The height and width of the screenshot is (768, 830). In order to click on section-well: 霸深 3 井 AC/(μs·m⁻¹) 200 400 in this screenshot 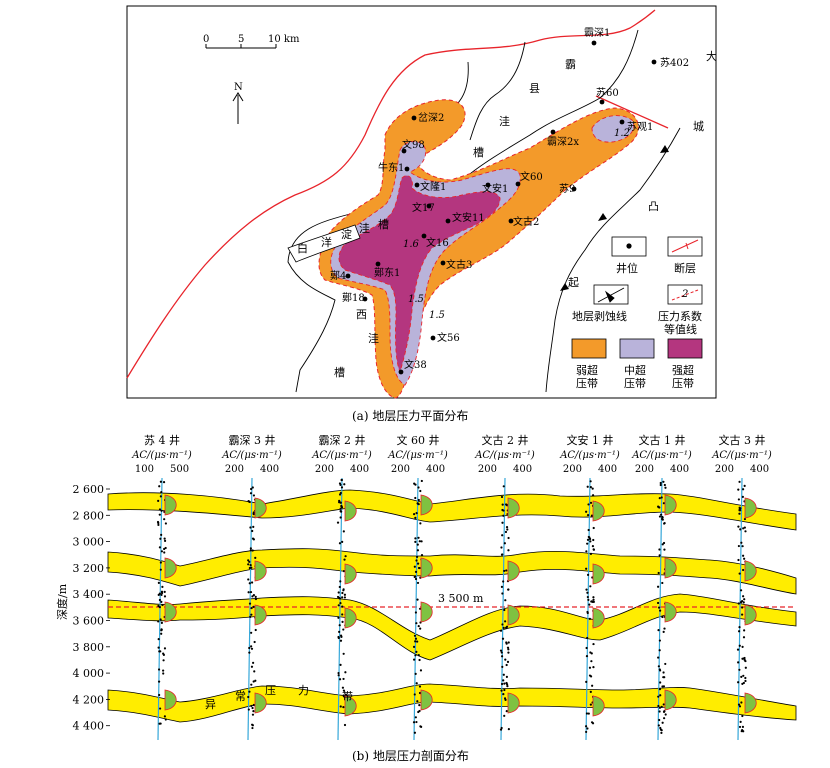, I will do `click(251, 587)`.